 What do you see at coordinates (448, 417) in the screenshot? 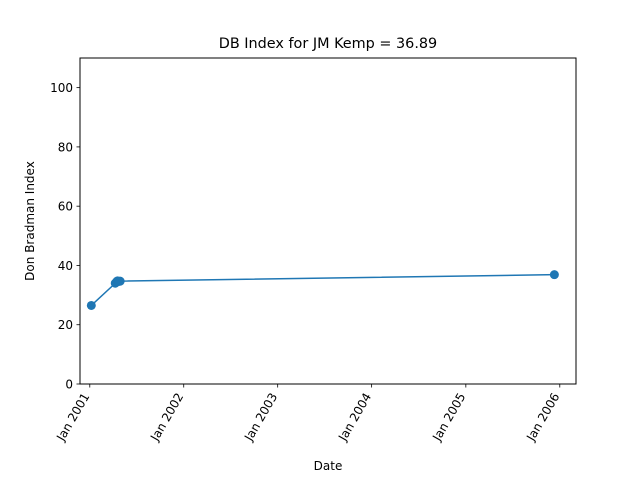
I see `x-tick-label: Jan 2005` at bounding box center [448, 417].